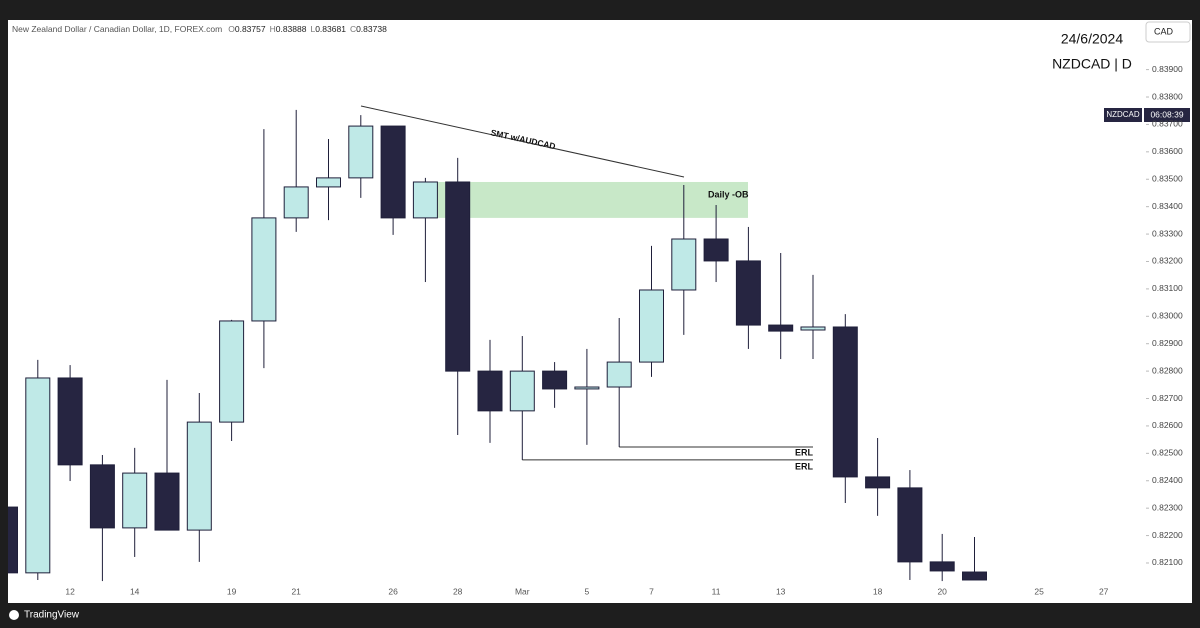 The height and width of the screenshot is (628, 1200). What do you see at coordinates (353, 29) in the screenshot?
I see `ohlc-key: C` at bounding box center [353, 29].